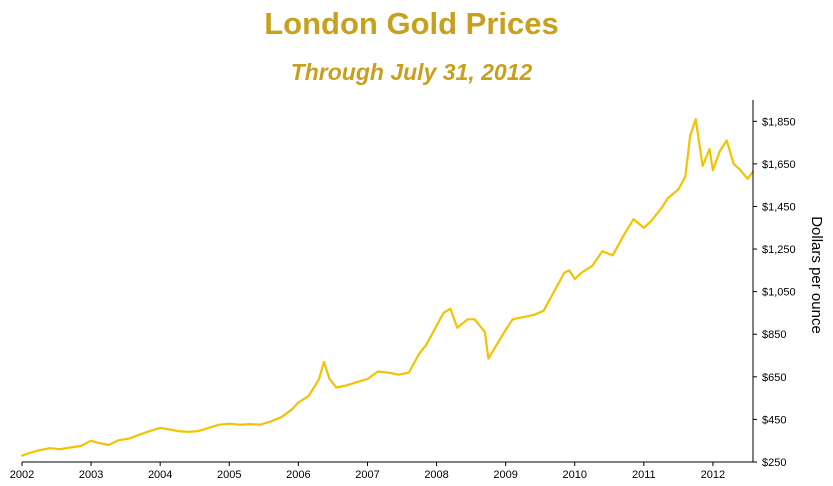 The width and height of the screenshot is (833, 486). Describe the element at coordinates (774, 420) in the screenshot. I see `y-tick-label: $450` at that location.